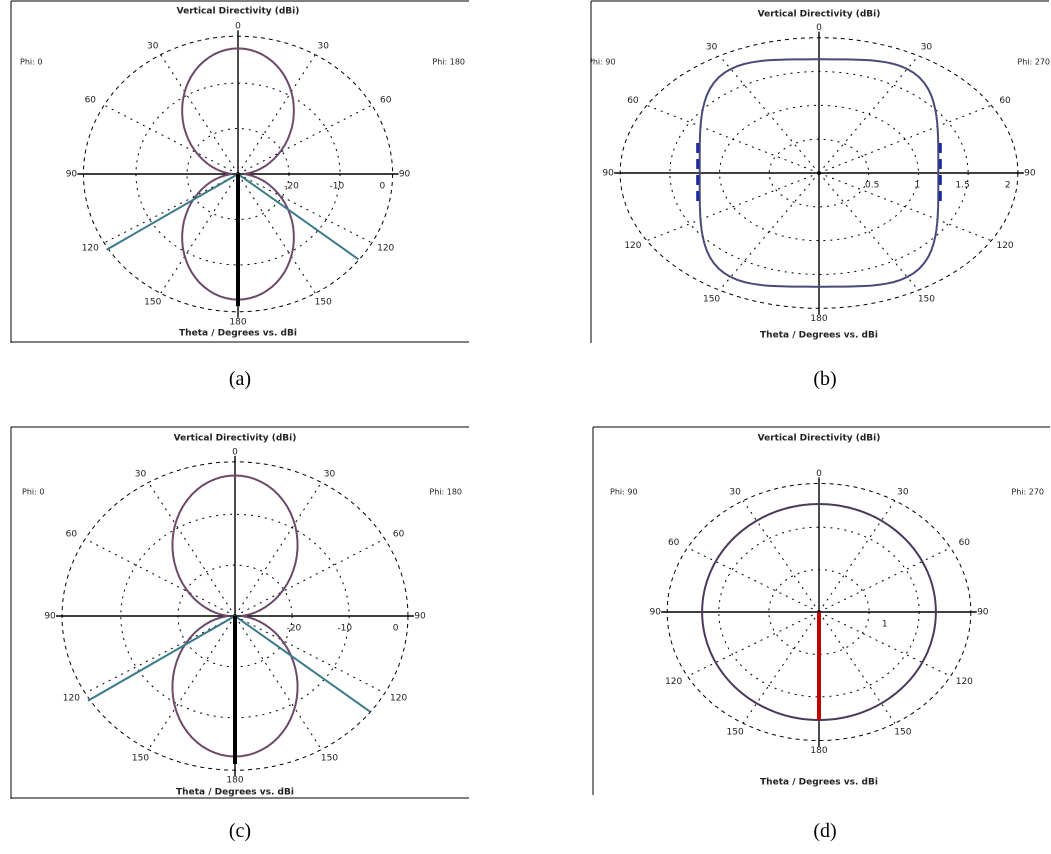 This screenshot has width=1051, height=854. What do you see at coordinates (825, 831) in the screenshot?
I see `caption-d: (d)` at bounding box center [825, 831].